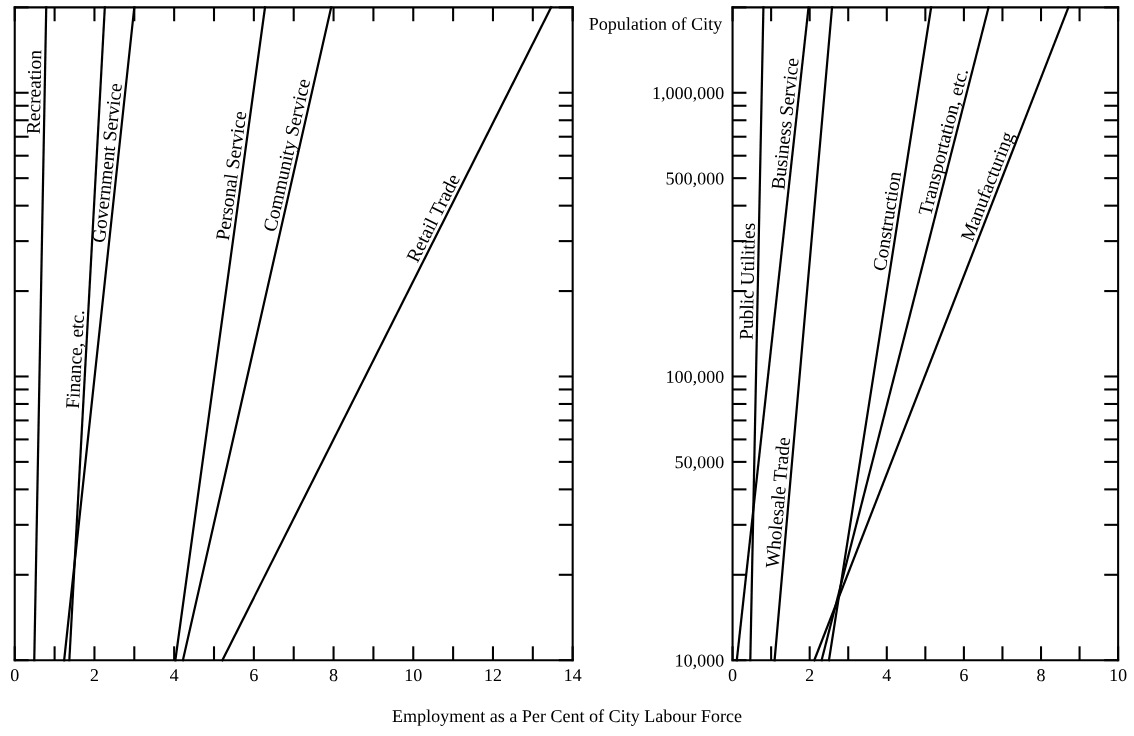 This screenshot has height=736, width=1134. I want to click on text: Government Service, so click(107, 163).